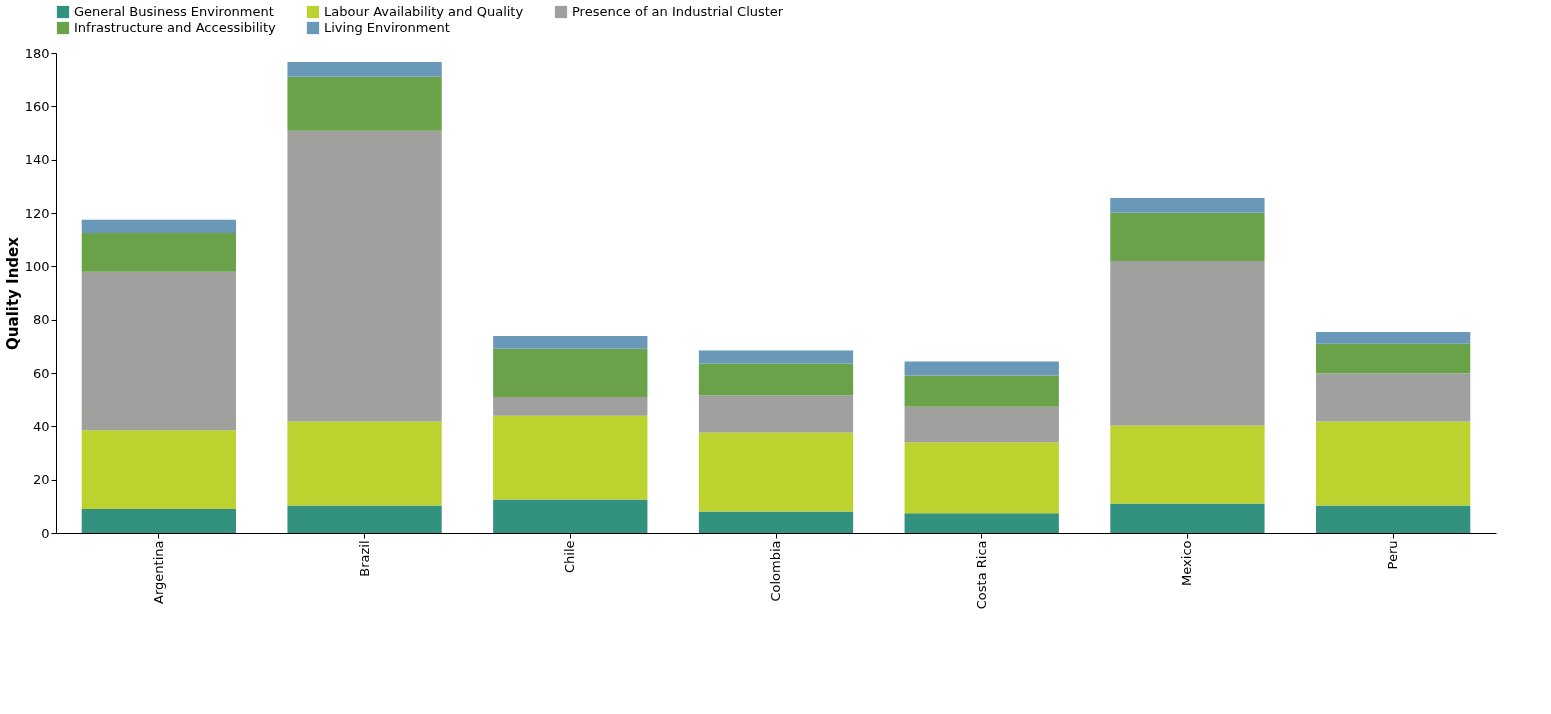 The image size is (1551, 714). I want to click on y-tick-label: 20, so click(41, 480).